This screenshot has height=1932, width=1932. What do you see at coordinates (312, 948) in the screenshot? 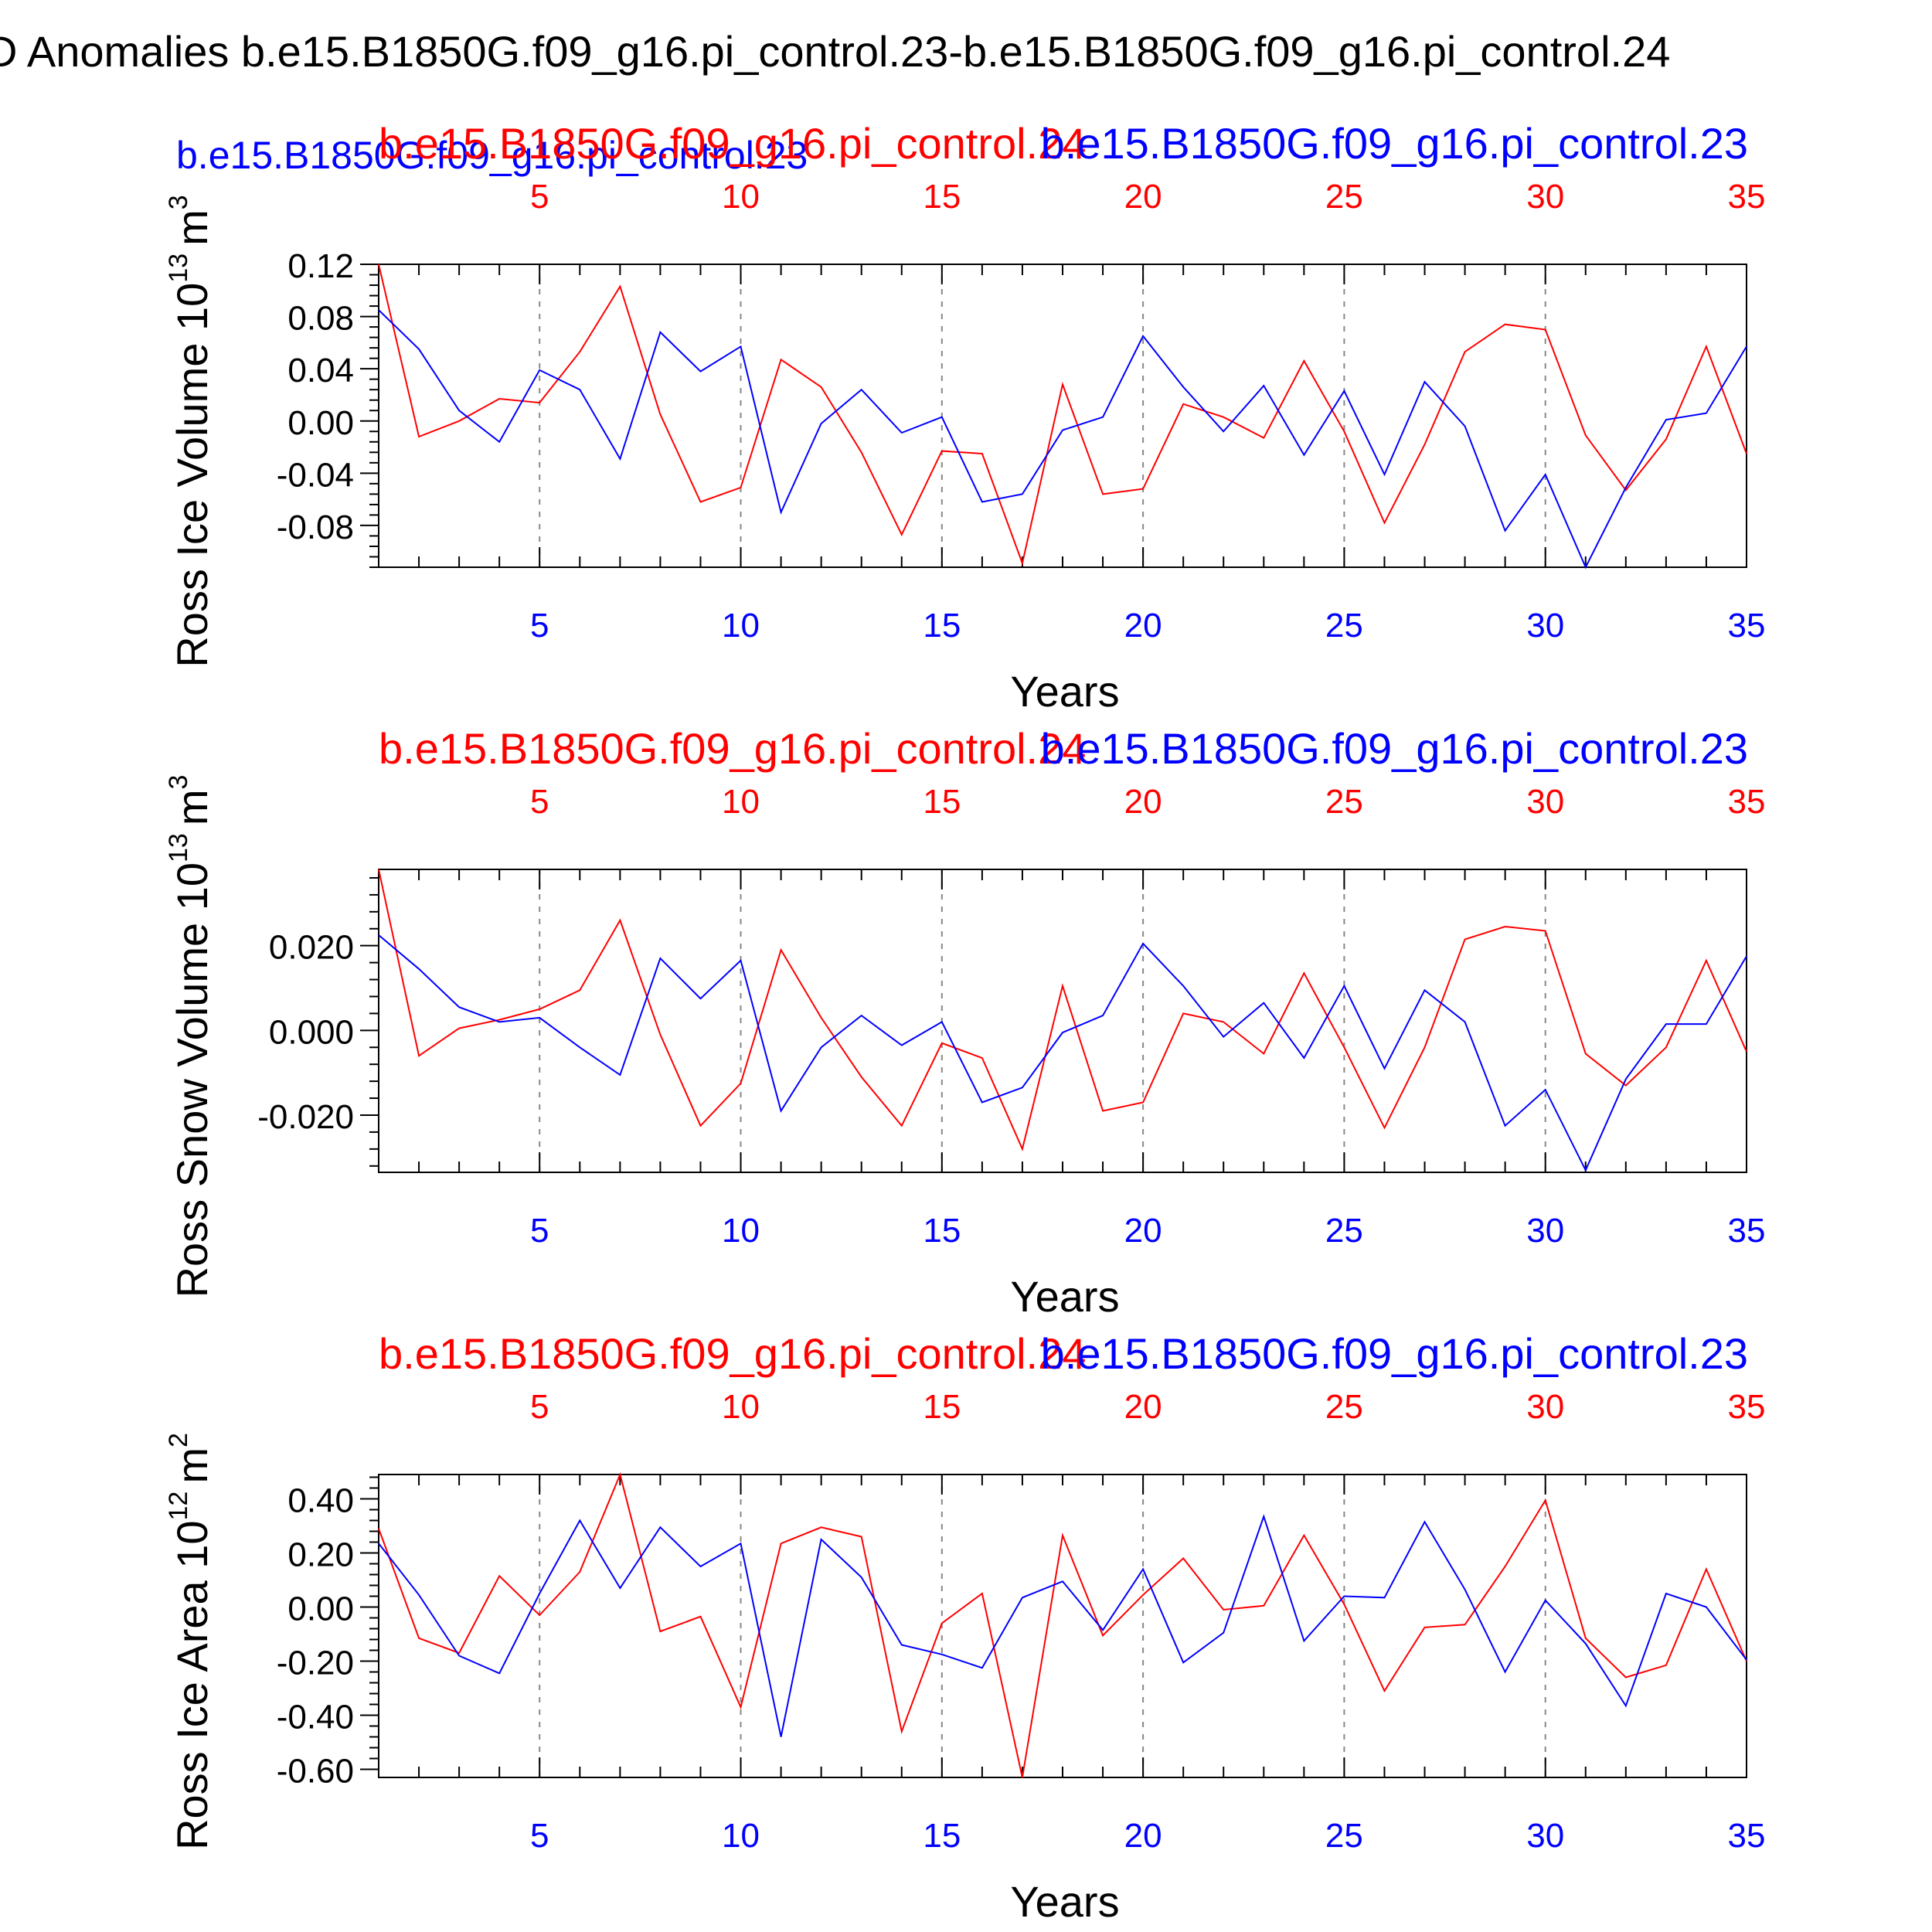
I see `y-tick-label: 0.020` at bounding box center [312, 948].